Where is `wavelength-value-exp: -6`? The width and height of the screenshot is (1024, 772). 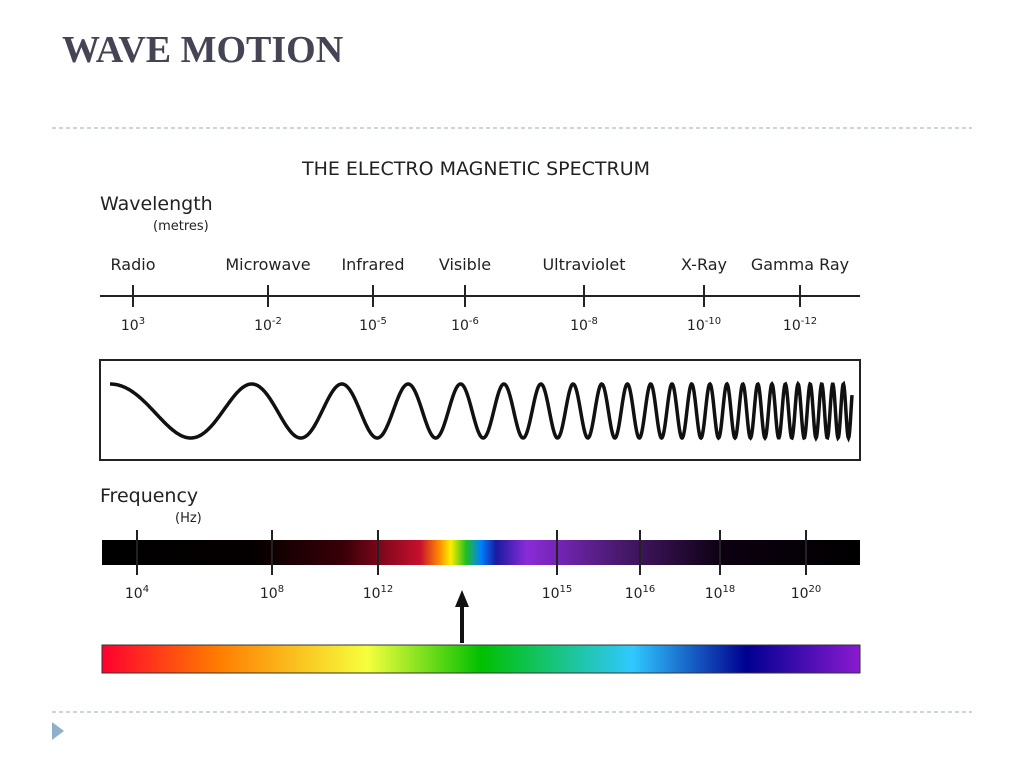
wavelength-value-exp: -6 is located at coordinates (474, 321).